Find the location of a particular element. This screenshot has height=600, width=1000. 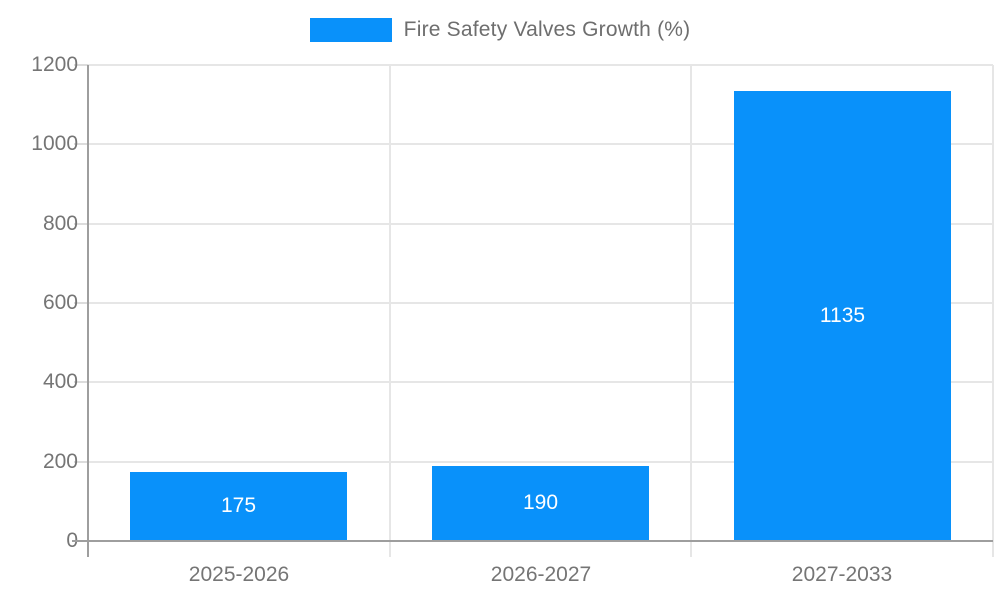

bar-value-label: 175 is located at coordinates (238, 505).